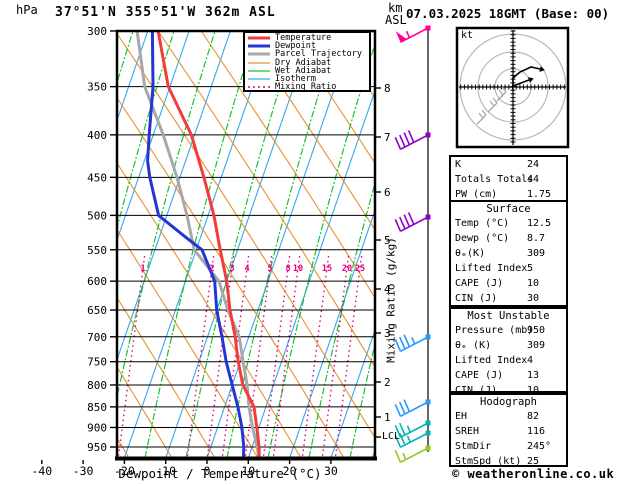 This screenshot has width=629, height=486. I want to click on wind-barb-55kt, so click(413, 34).